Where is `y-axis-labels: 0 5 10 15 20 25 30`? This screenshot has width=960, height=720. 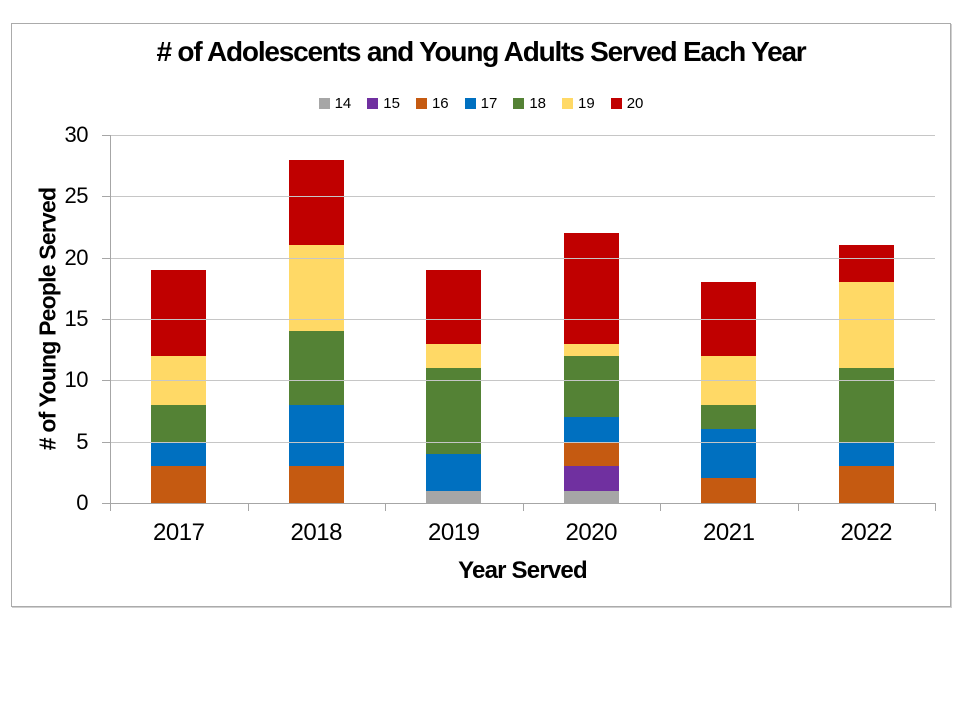
y-axis-labels: 0 5 10 15 20 25 30 is located at coordinates (57, 319).